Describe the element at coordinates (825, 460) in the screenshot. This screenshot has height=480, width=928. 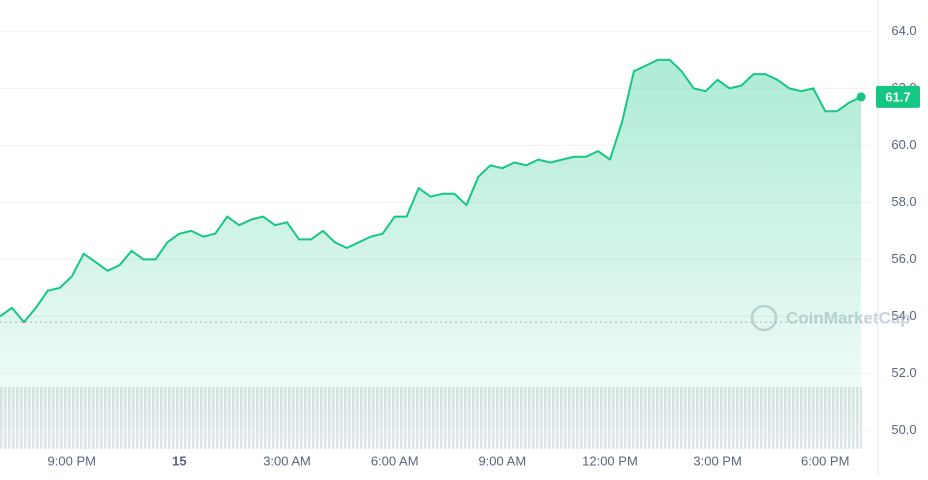
I see `x-tick-label: 6:00 PM` at that location.